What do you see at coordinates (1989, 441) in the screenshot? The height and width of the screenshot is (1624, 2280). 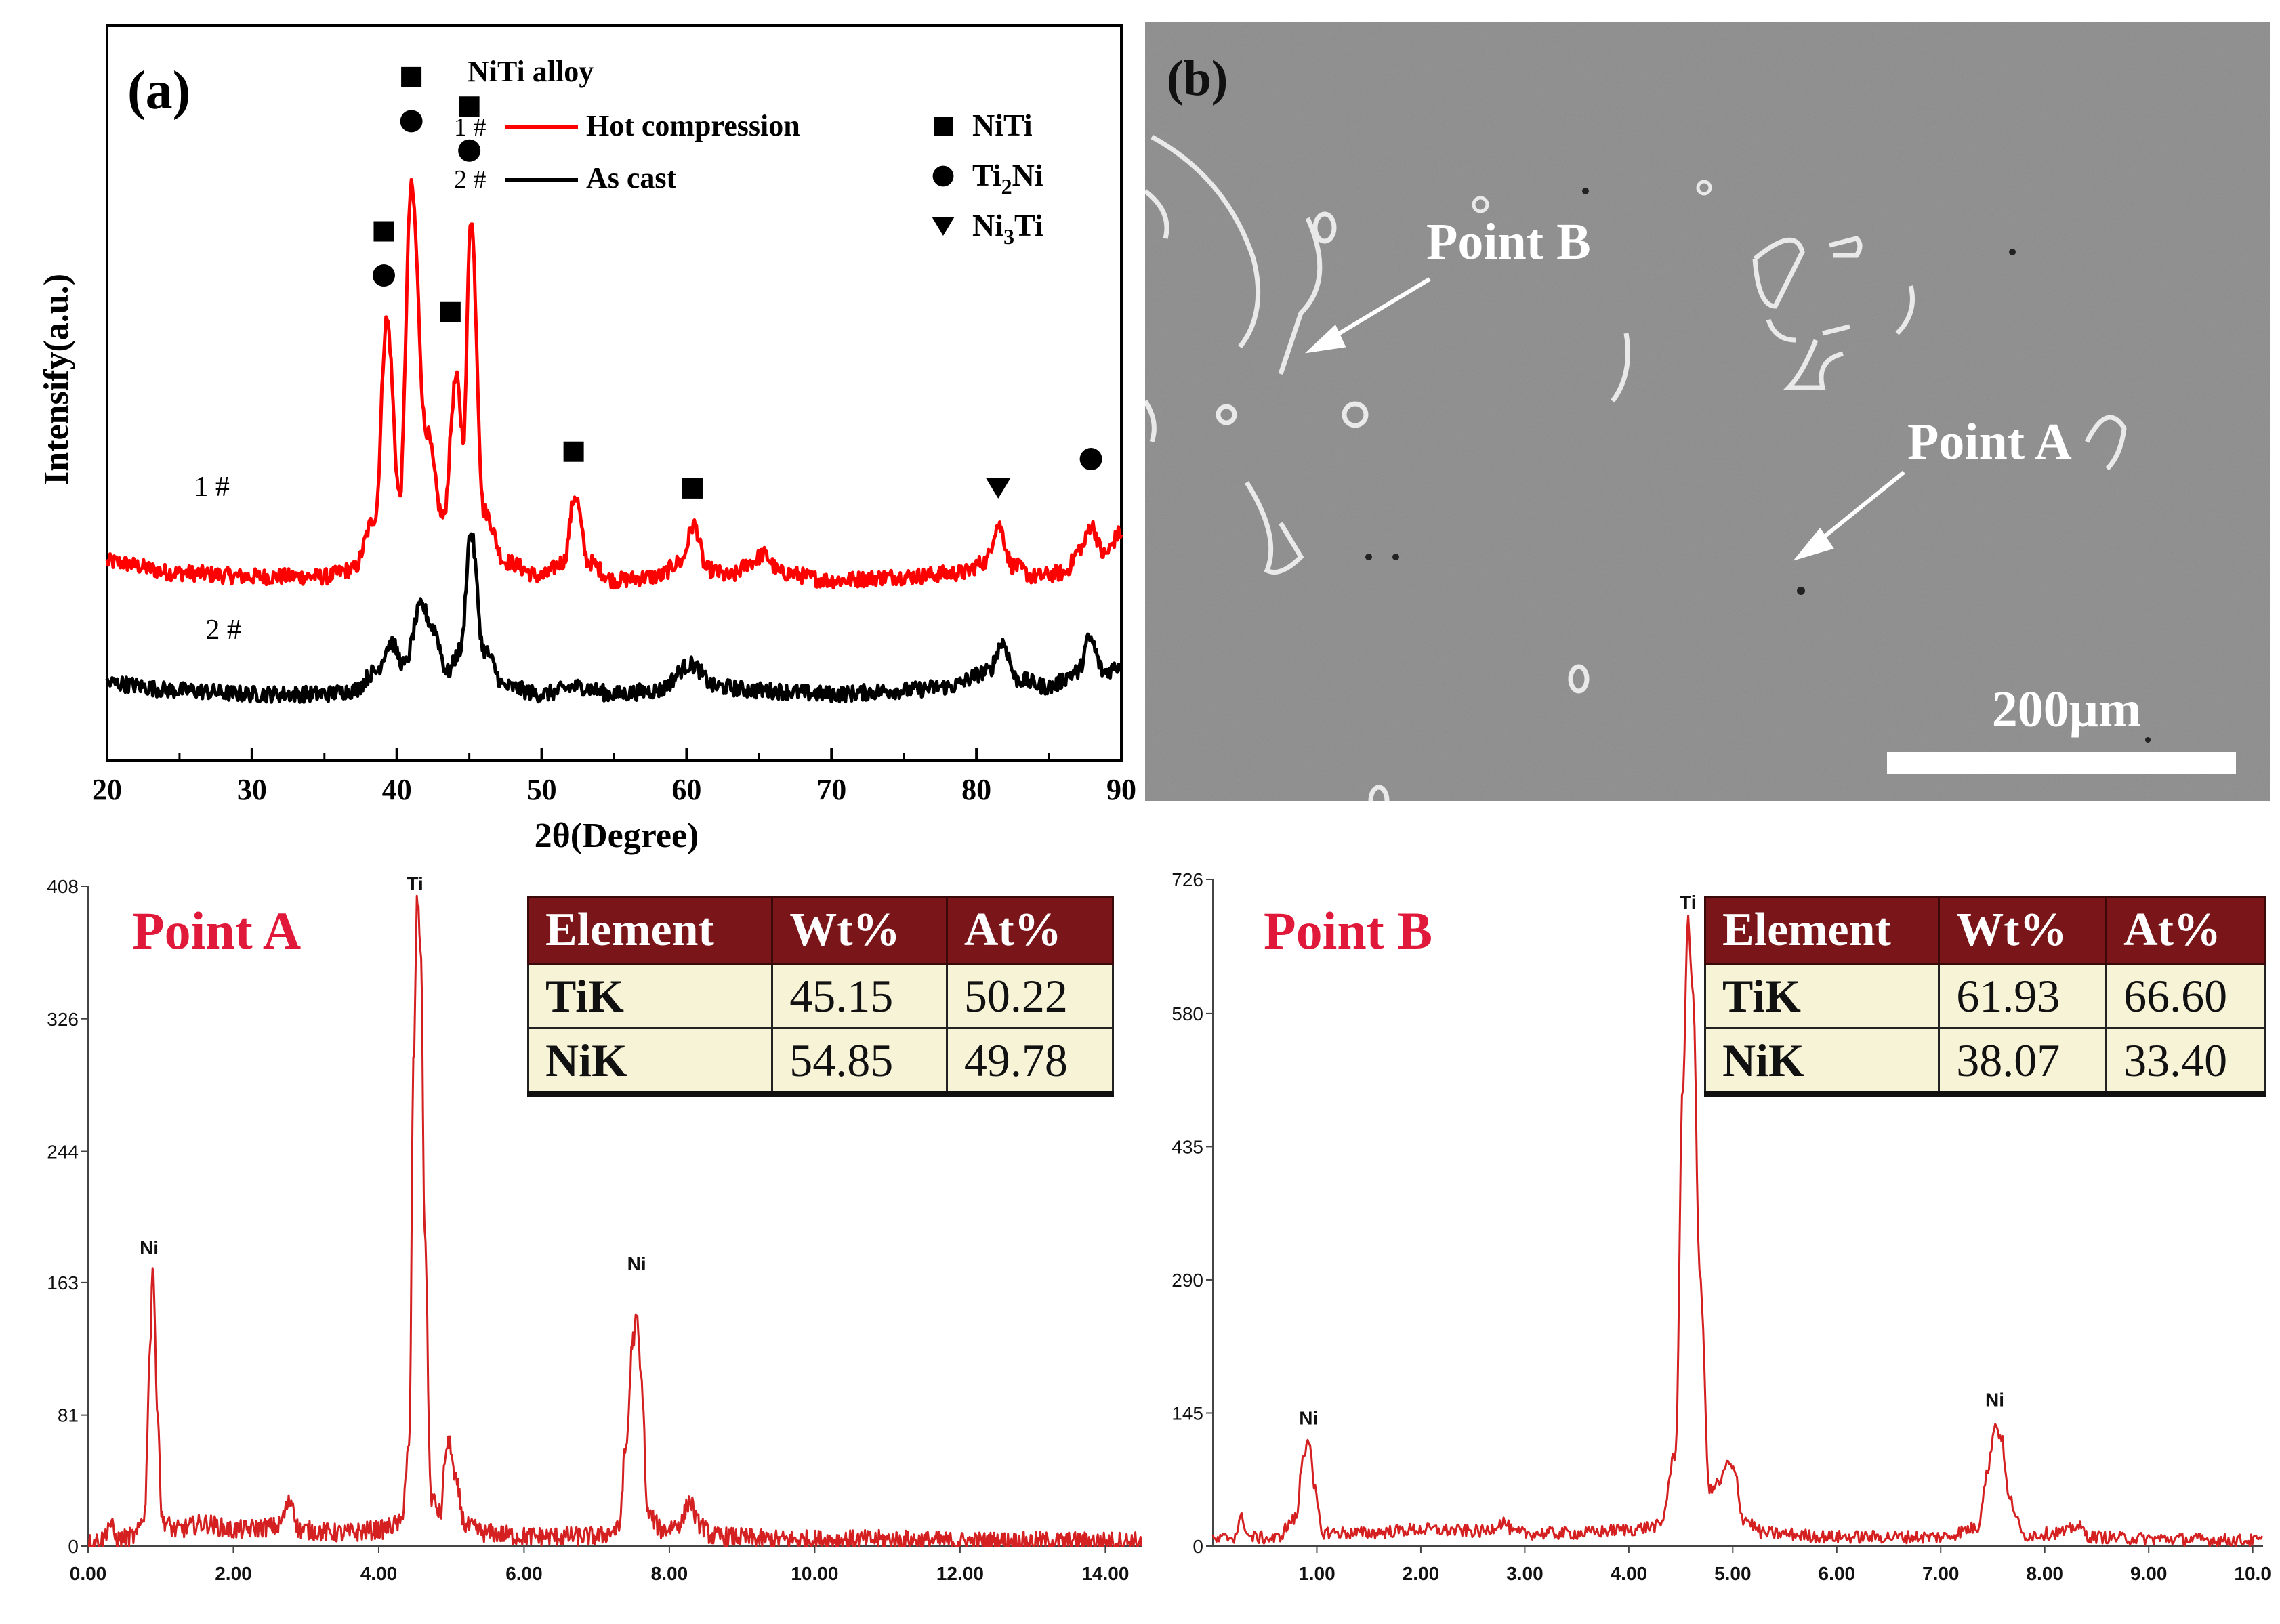 I see `sem-point-a-label: Point A` at bounding box center [1989, 441].